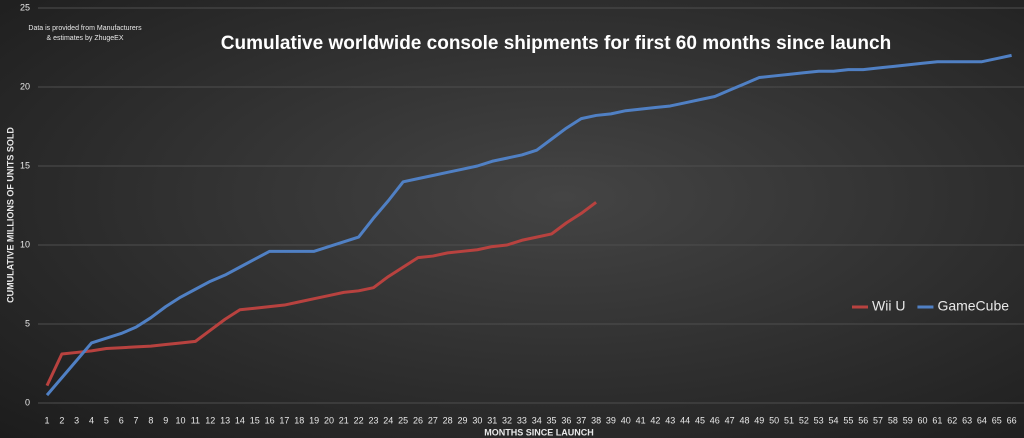 Image resolution: width=1024 pixels, height=438 pixels. What do you see at coordinates (85, 28) in the screenshot?
I see `note: Data is provided from Manufacturers` at bounding box center [85, 28].